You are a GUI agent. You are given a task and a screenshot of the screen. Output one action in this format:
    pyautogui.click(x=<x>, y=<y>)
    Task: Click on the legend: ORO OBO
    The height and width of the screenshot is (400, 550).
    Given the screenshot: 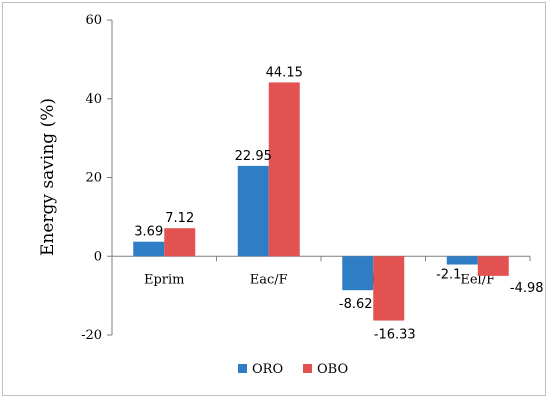 What is the action you would take?
    pyautogui.click(x=293, y=369)
    